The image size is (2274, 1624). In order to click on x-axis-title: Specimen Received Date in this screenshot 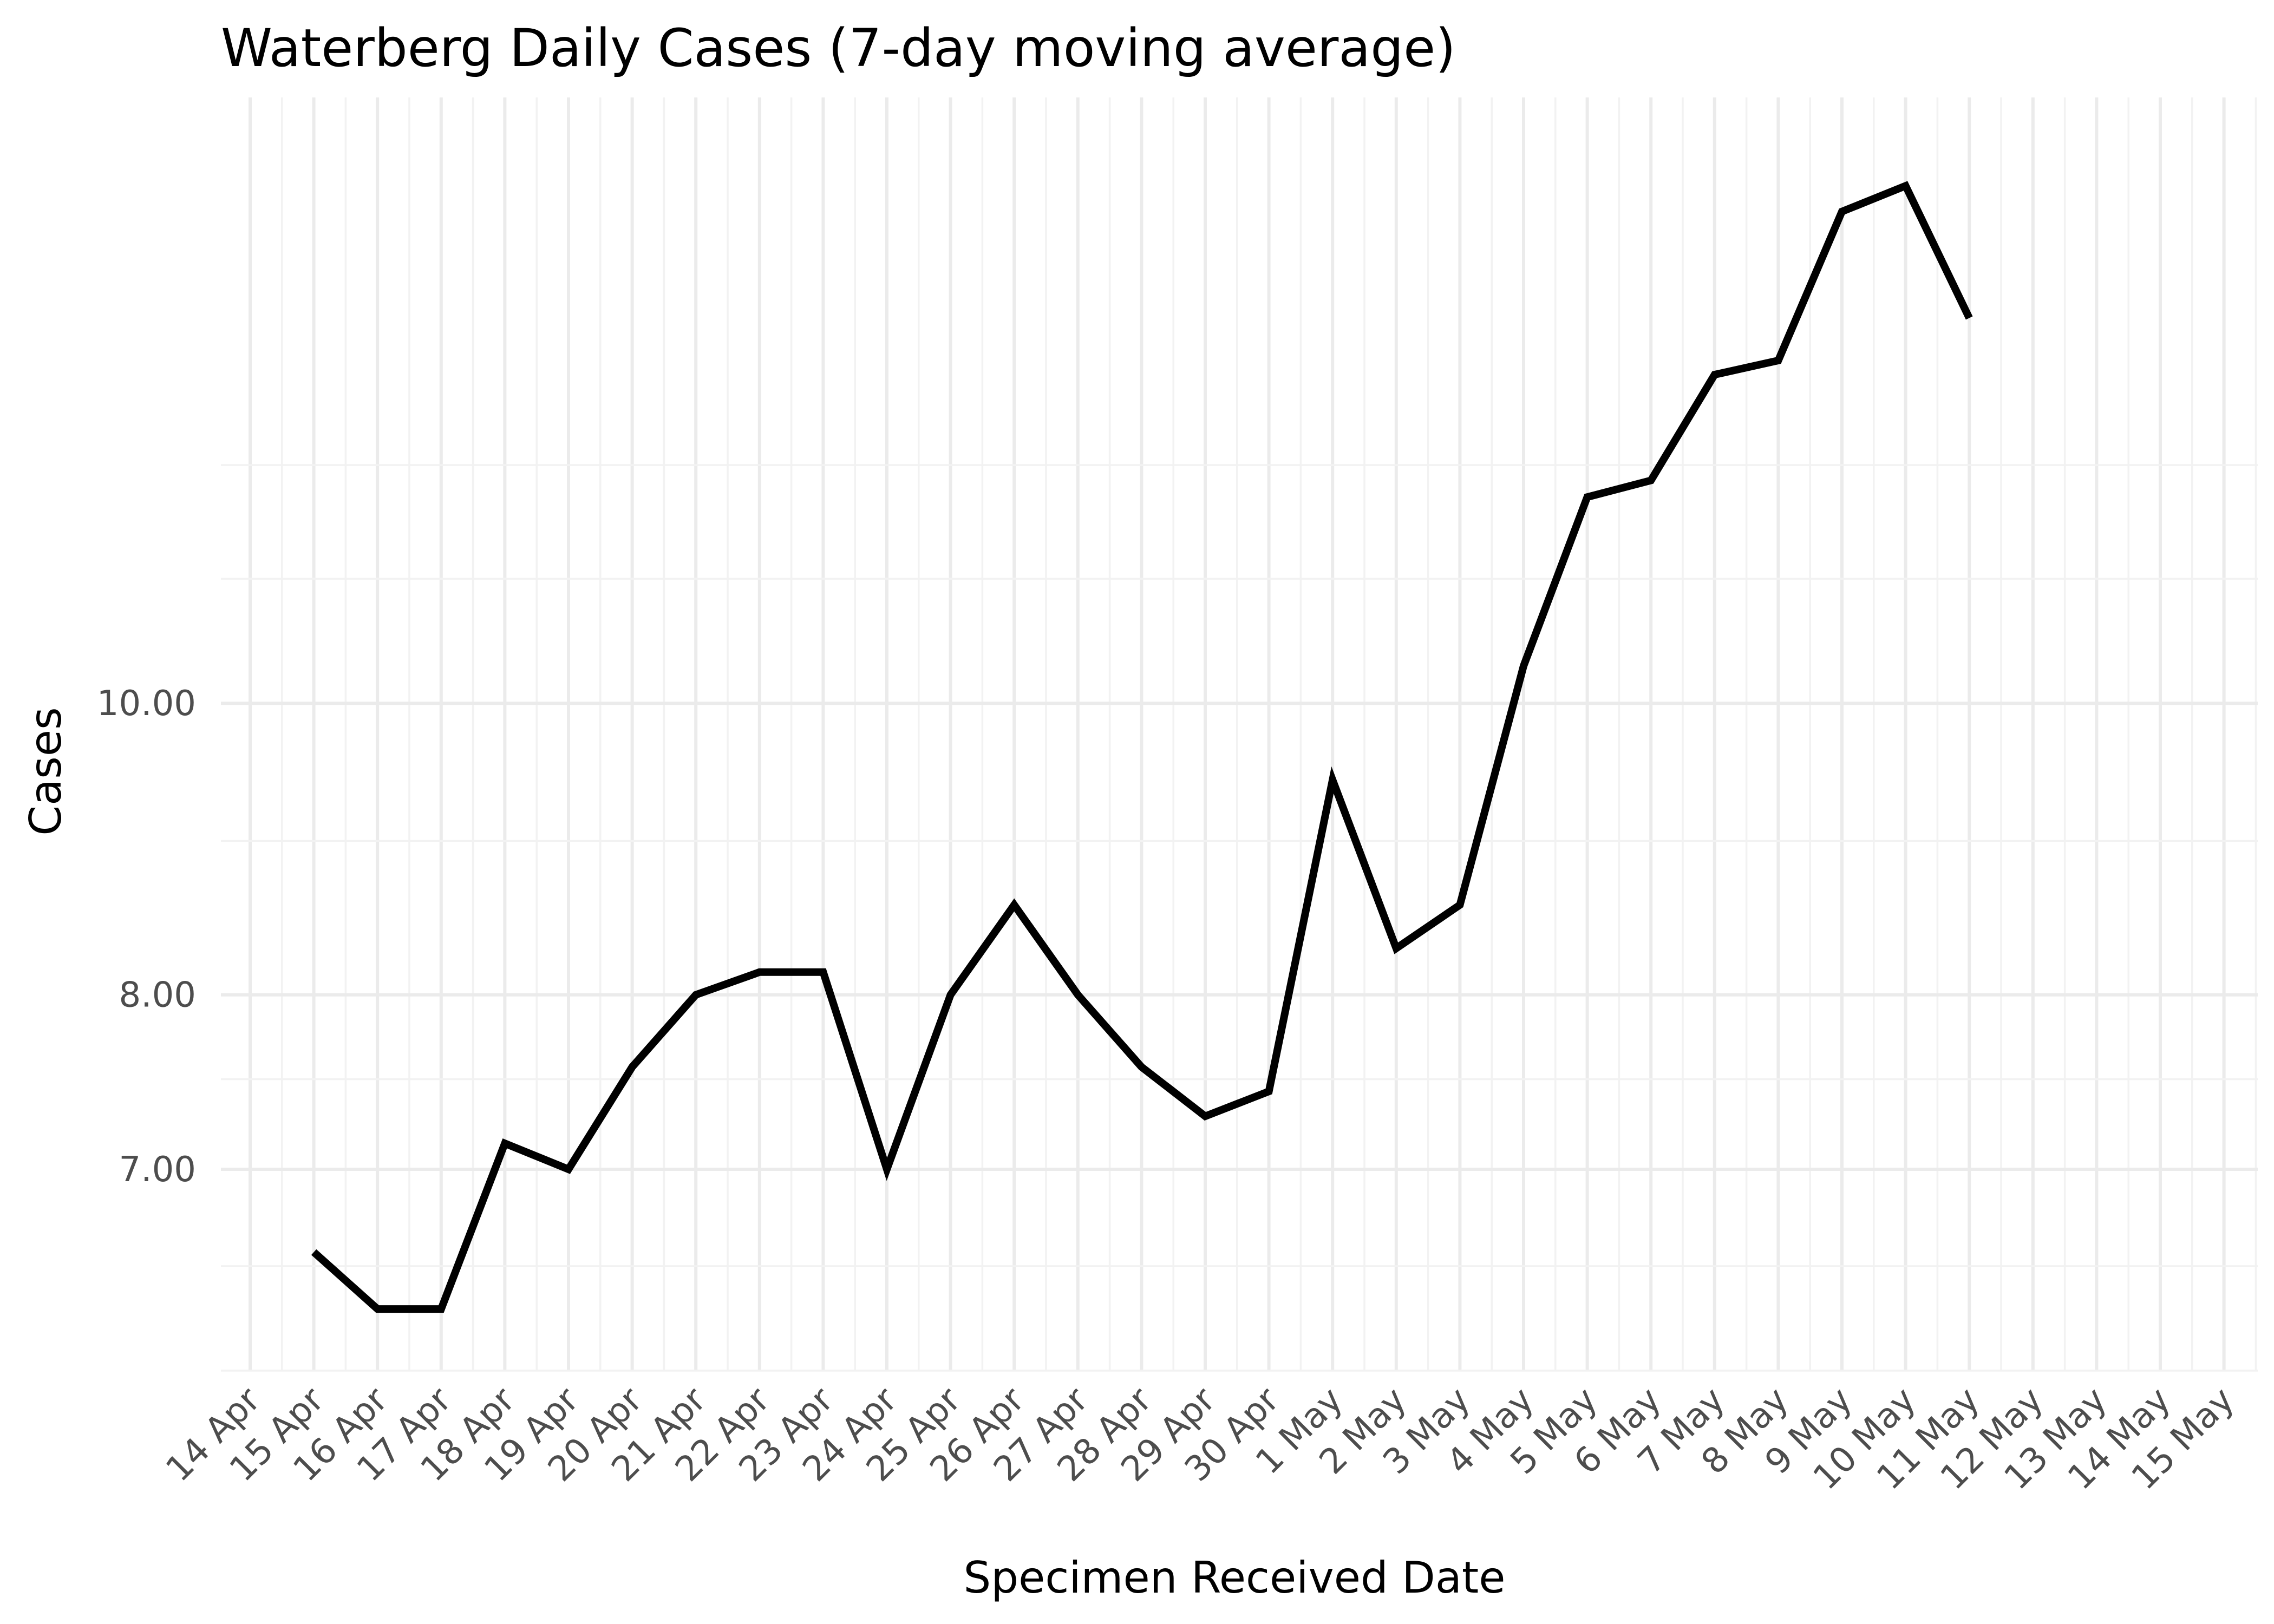, I will do `click(1235, 1578)`.